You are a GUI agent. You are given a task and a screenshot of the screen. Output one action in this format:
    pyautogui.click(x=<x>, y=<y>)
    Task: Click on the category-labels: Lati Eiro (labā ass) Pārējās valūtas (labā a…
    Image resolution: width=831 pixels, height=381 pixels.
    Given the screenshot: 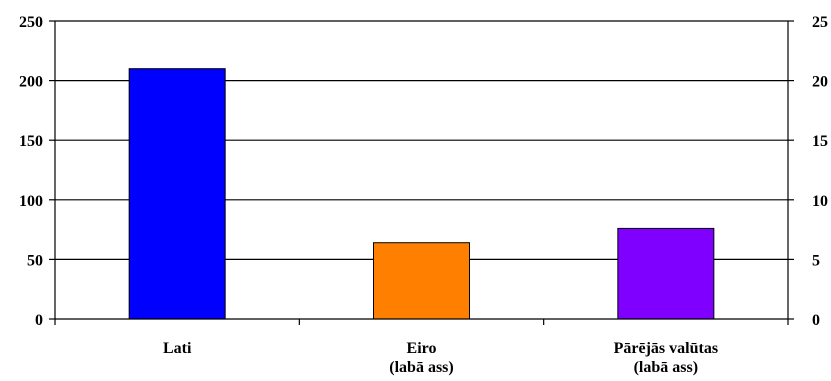 What is the action you would take?
    pyautogui.click(x=440, y=358)
    